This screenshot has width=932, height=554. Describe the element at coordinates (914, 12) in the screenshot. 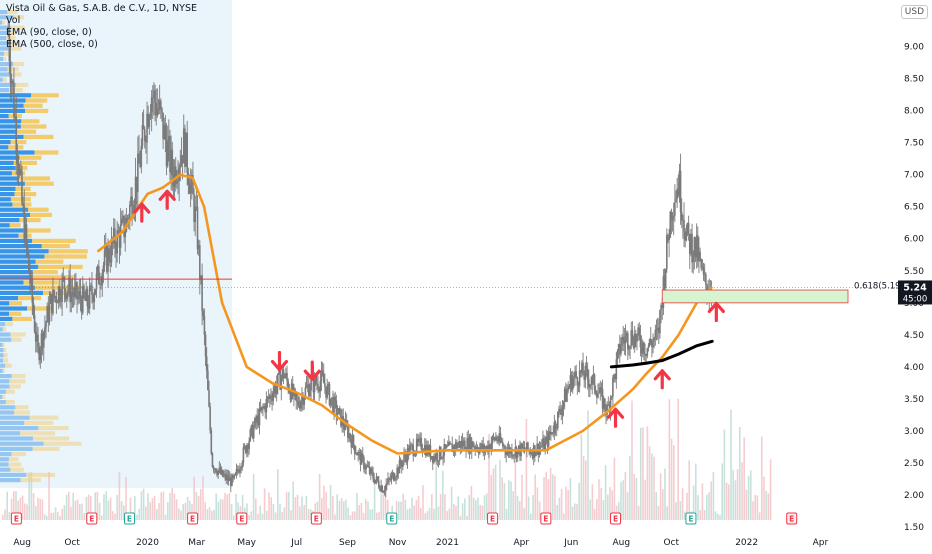

I see `currency-badge: USD` at that location.